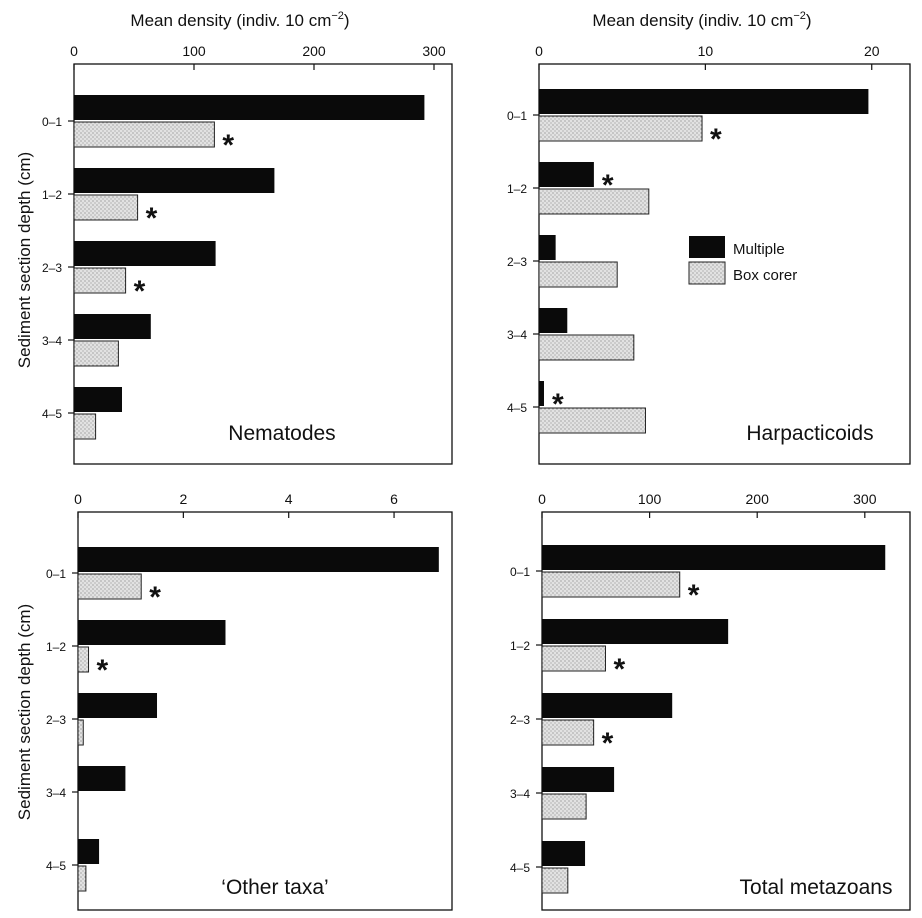 The image size is (922, 918). What do you see at coordinates (809, 433) in the screenshot?
I see `panel-annotation: Harpacticoids` at bounding box center [809, 433].